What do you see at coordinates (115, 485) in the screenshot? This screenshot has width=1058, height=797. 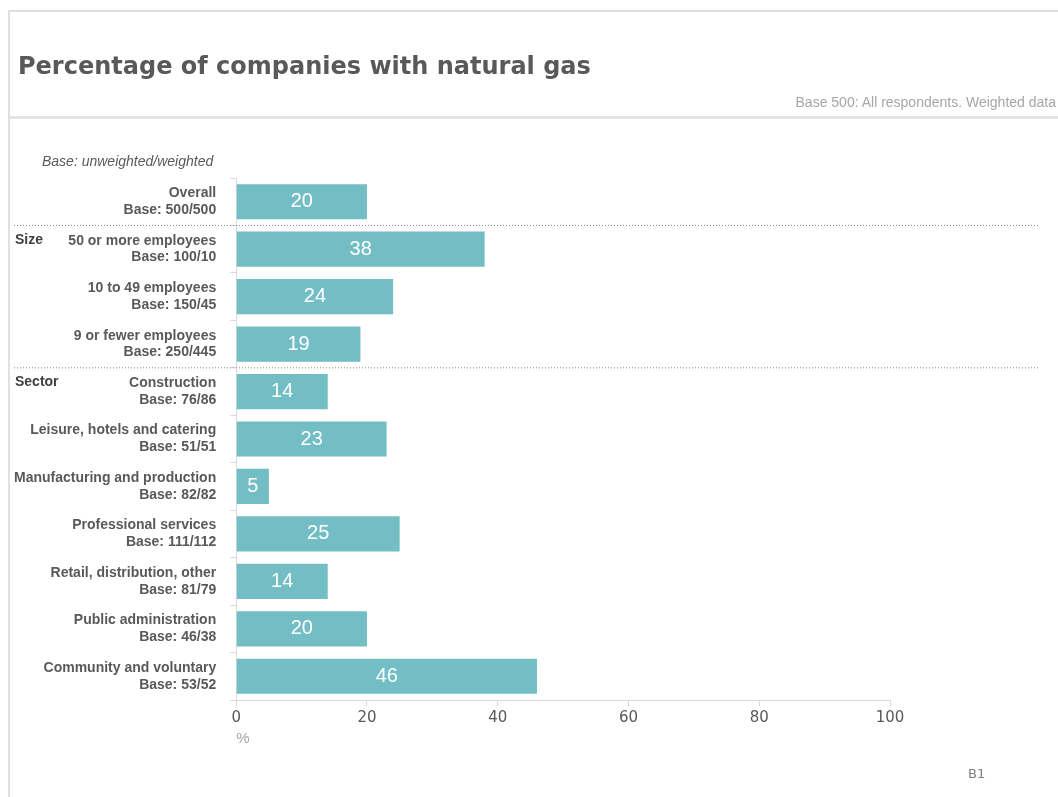 I see `y-tick-label: Manufacturing and production Base: 82/82` at bounding box center [115, 485].